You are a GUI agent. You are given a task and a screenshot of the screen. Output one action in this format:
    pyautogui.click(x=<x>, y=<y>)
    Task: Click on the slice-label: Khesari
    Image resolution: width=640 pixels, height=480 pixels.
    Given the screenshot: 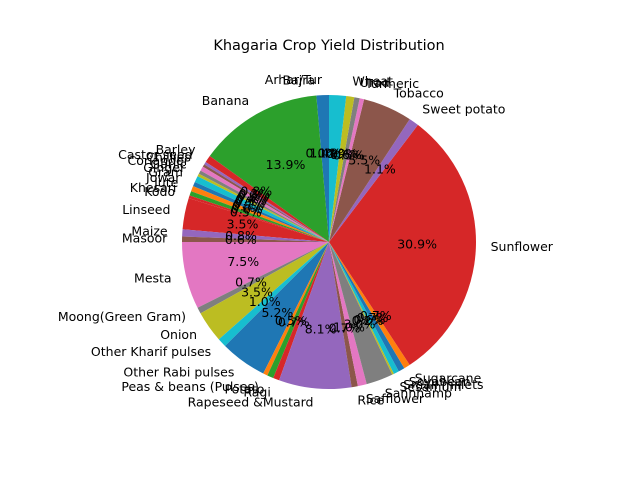 What is the action you would take?
    pyautogui.click(x=153, y=187)
    